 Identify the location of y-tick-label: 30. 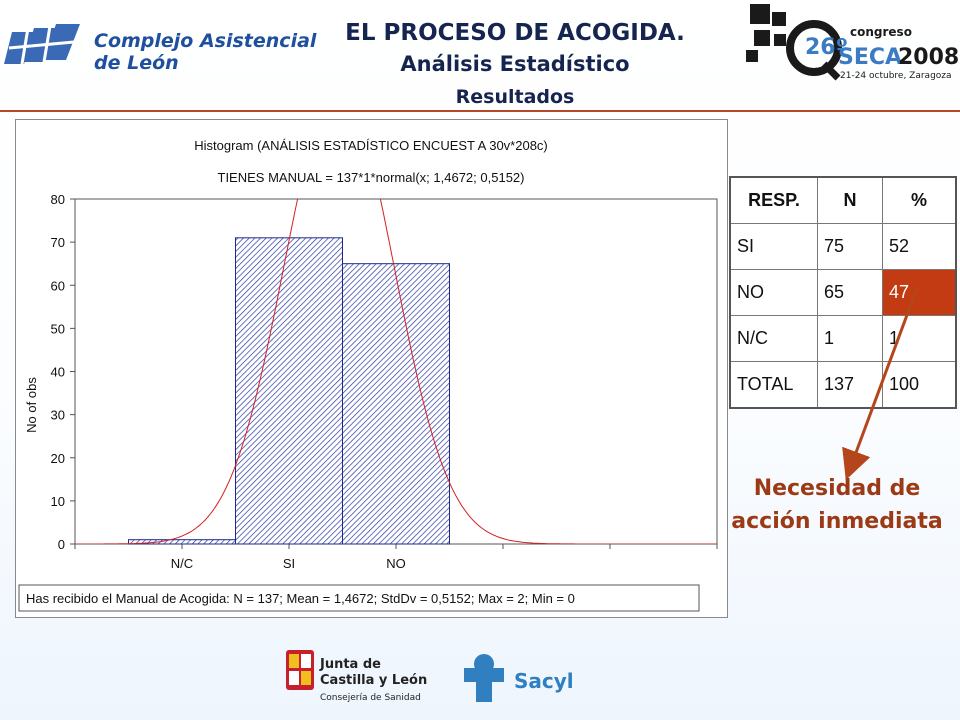
(58, 415).